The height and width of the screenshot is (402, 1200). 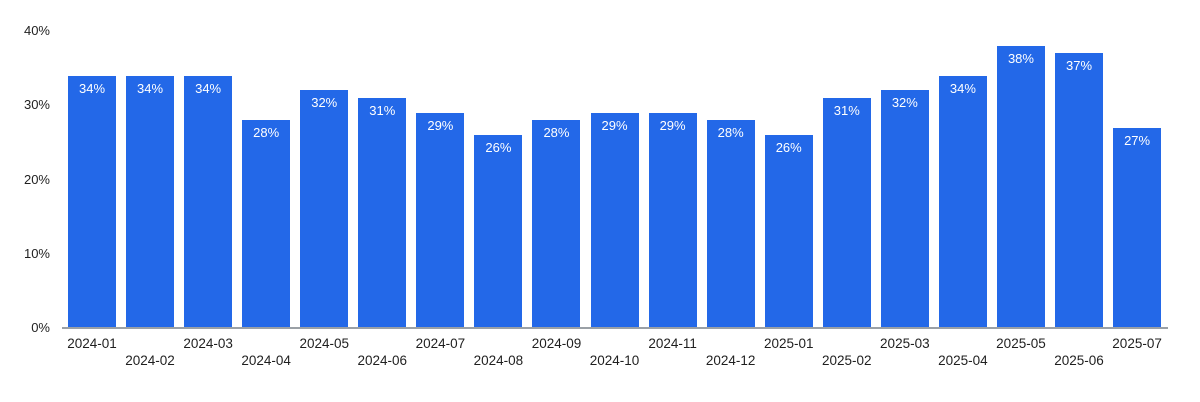 What do you see at coordinates (36, 105) in the screenshot?
I see `y-tick-label: 30%` at bounding box center [36, 105].